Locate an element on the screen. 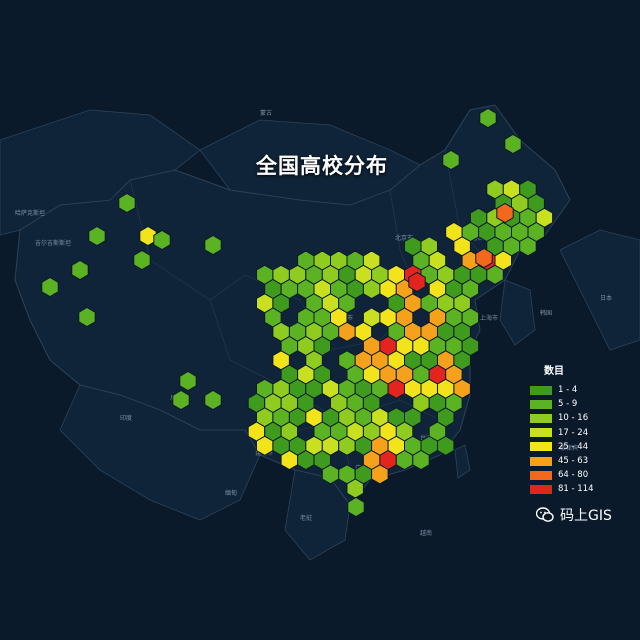 The width and height of the screenshot is (640, 640). place-label: 上海市 is located at coordinates (489, 318).